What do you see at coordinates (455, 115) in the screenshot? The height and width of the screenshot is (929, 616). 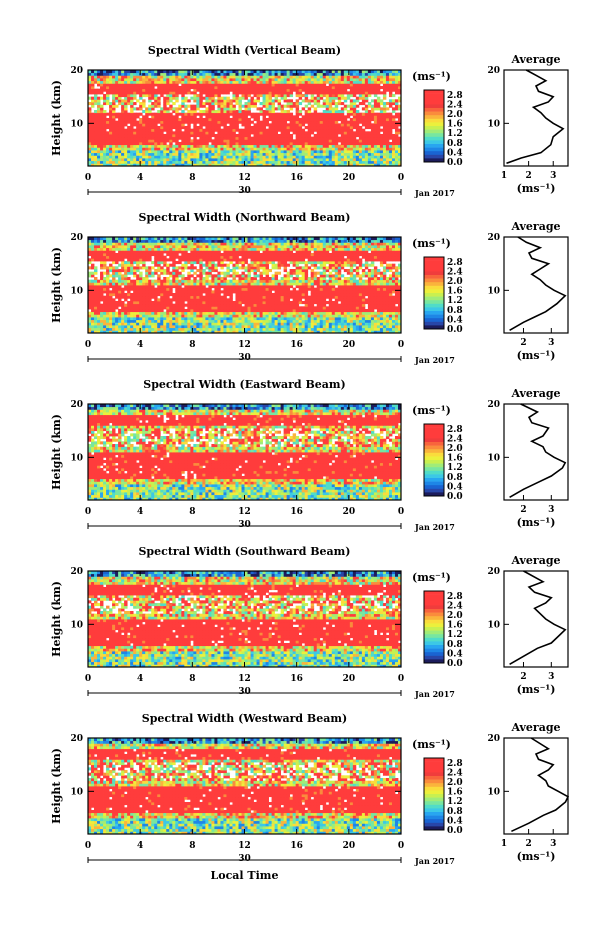 I see `colorbar-tick-label: 2.0` at bounding box center [455, 115].